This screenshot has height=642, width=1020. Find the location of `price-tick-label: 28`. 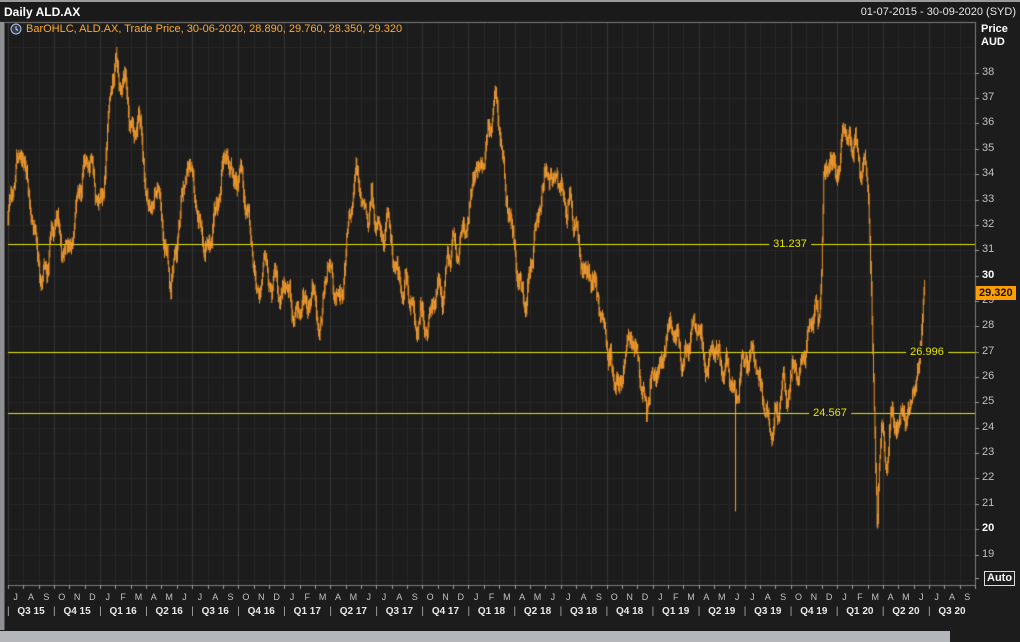

price-tick-label: 28 is located at coordinates (988, 325).